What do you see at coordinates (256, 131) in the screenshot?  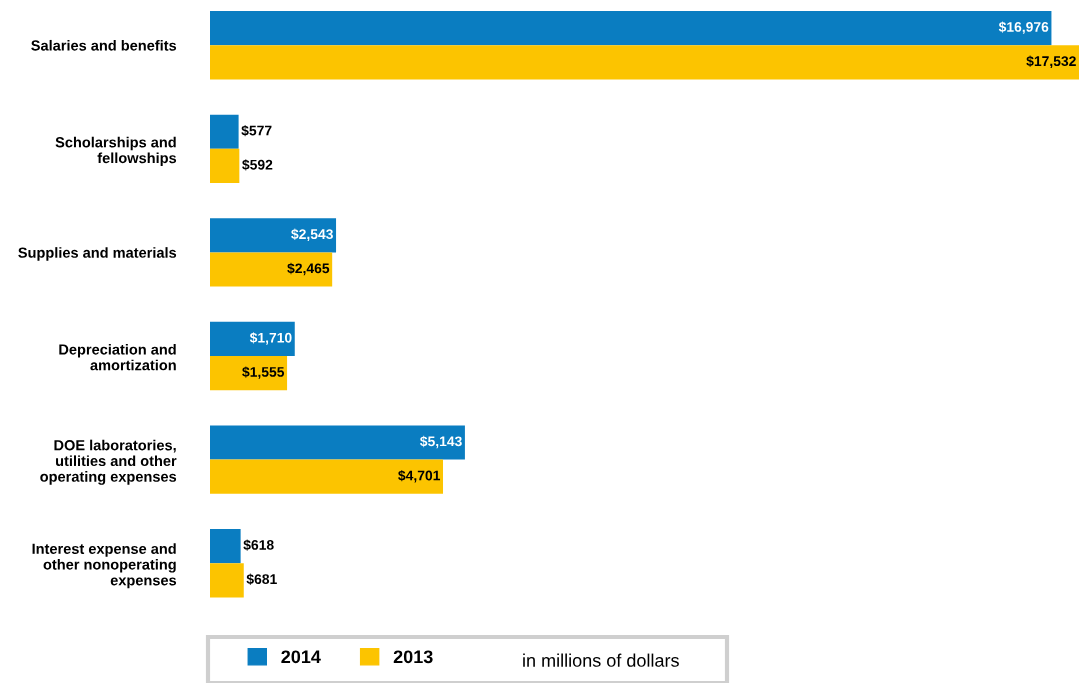 I see `data-label: $577` at bounding box center [256, 131].